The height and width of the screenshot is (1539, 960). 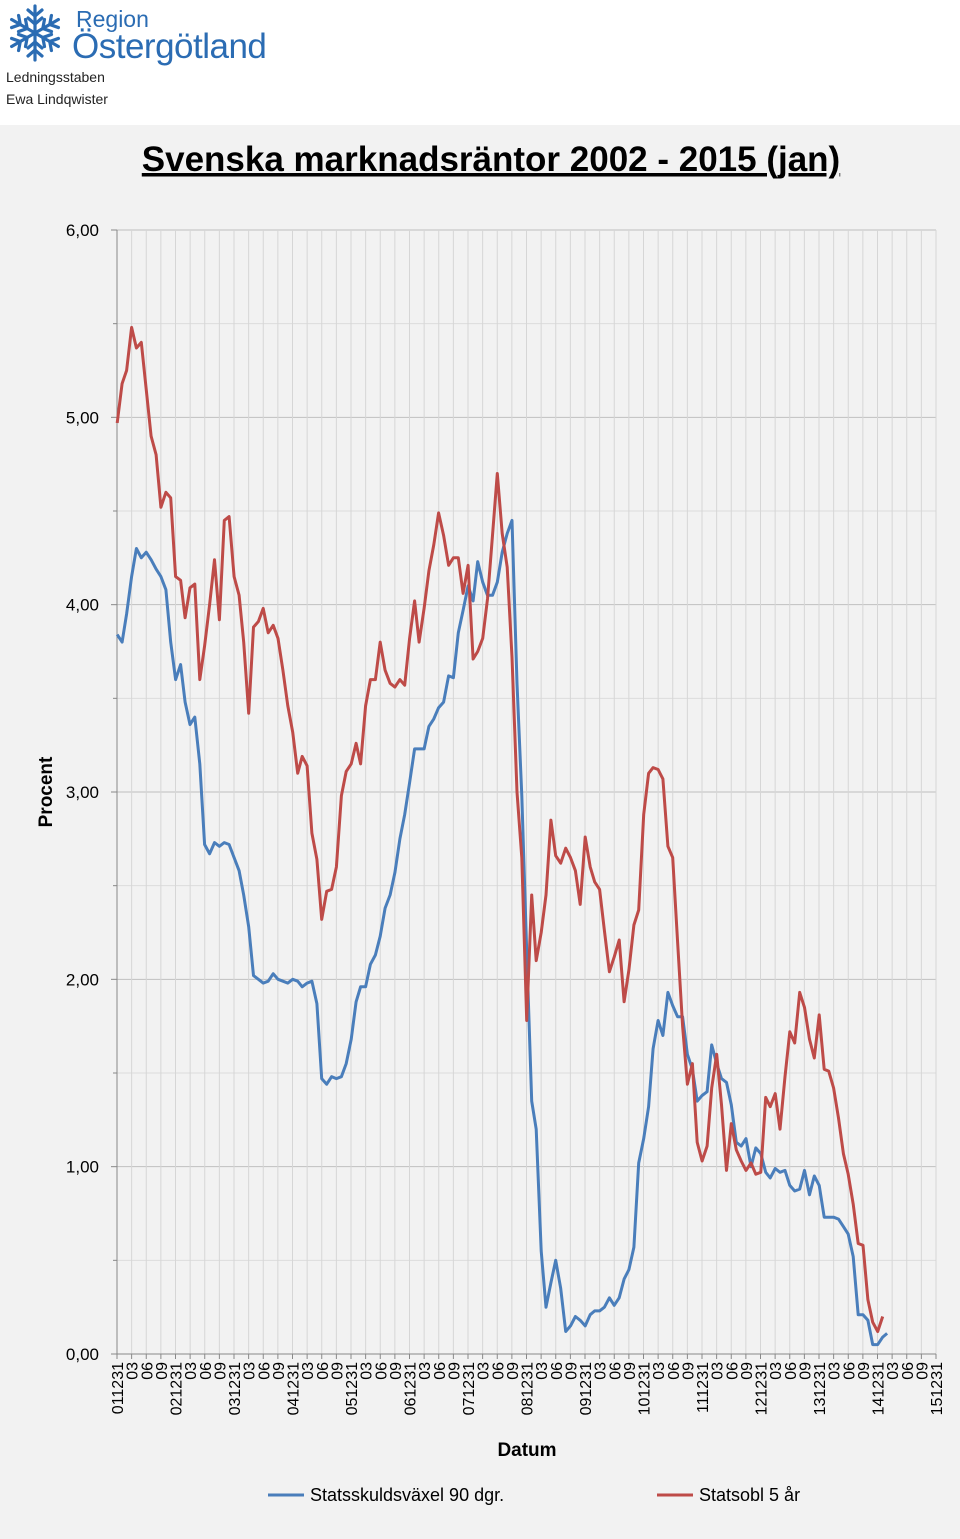 What do you see at coordinates (411, 1388) in the screenshot?
I see `x-tick-label: 061231` at bounding box center [411, 1388].